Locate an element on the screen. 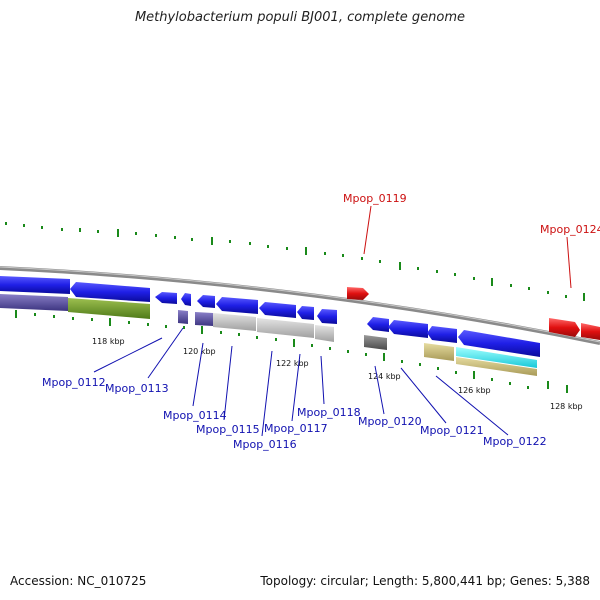  scale-label: 120 kbp is located at coordinates (199, 351).